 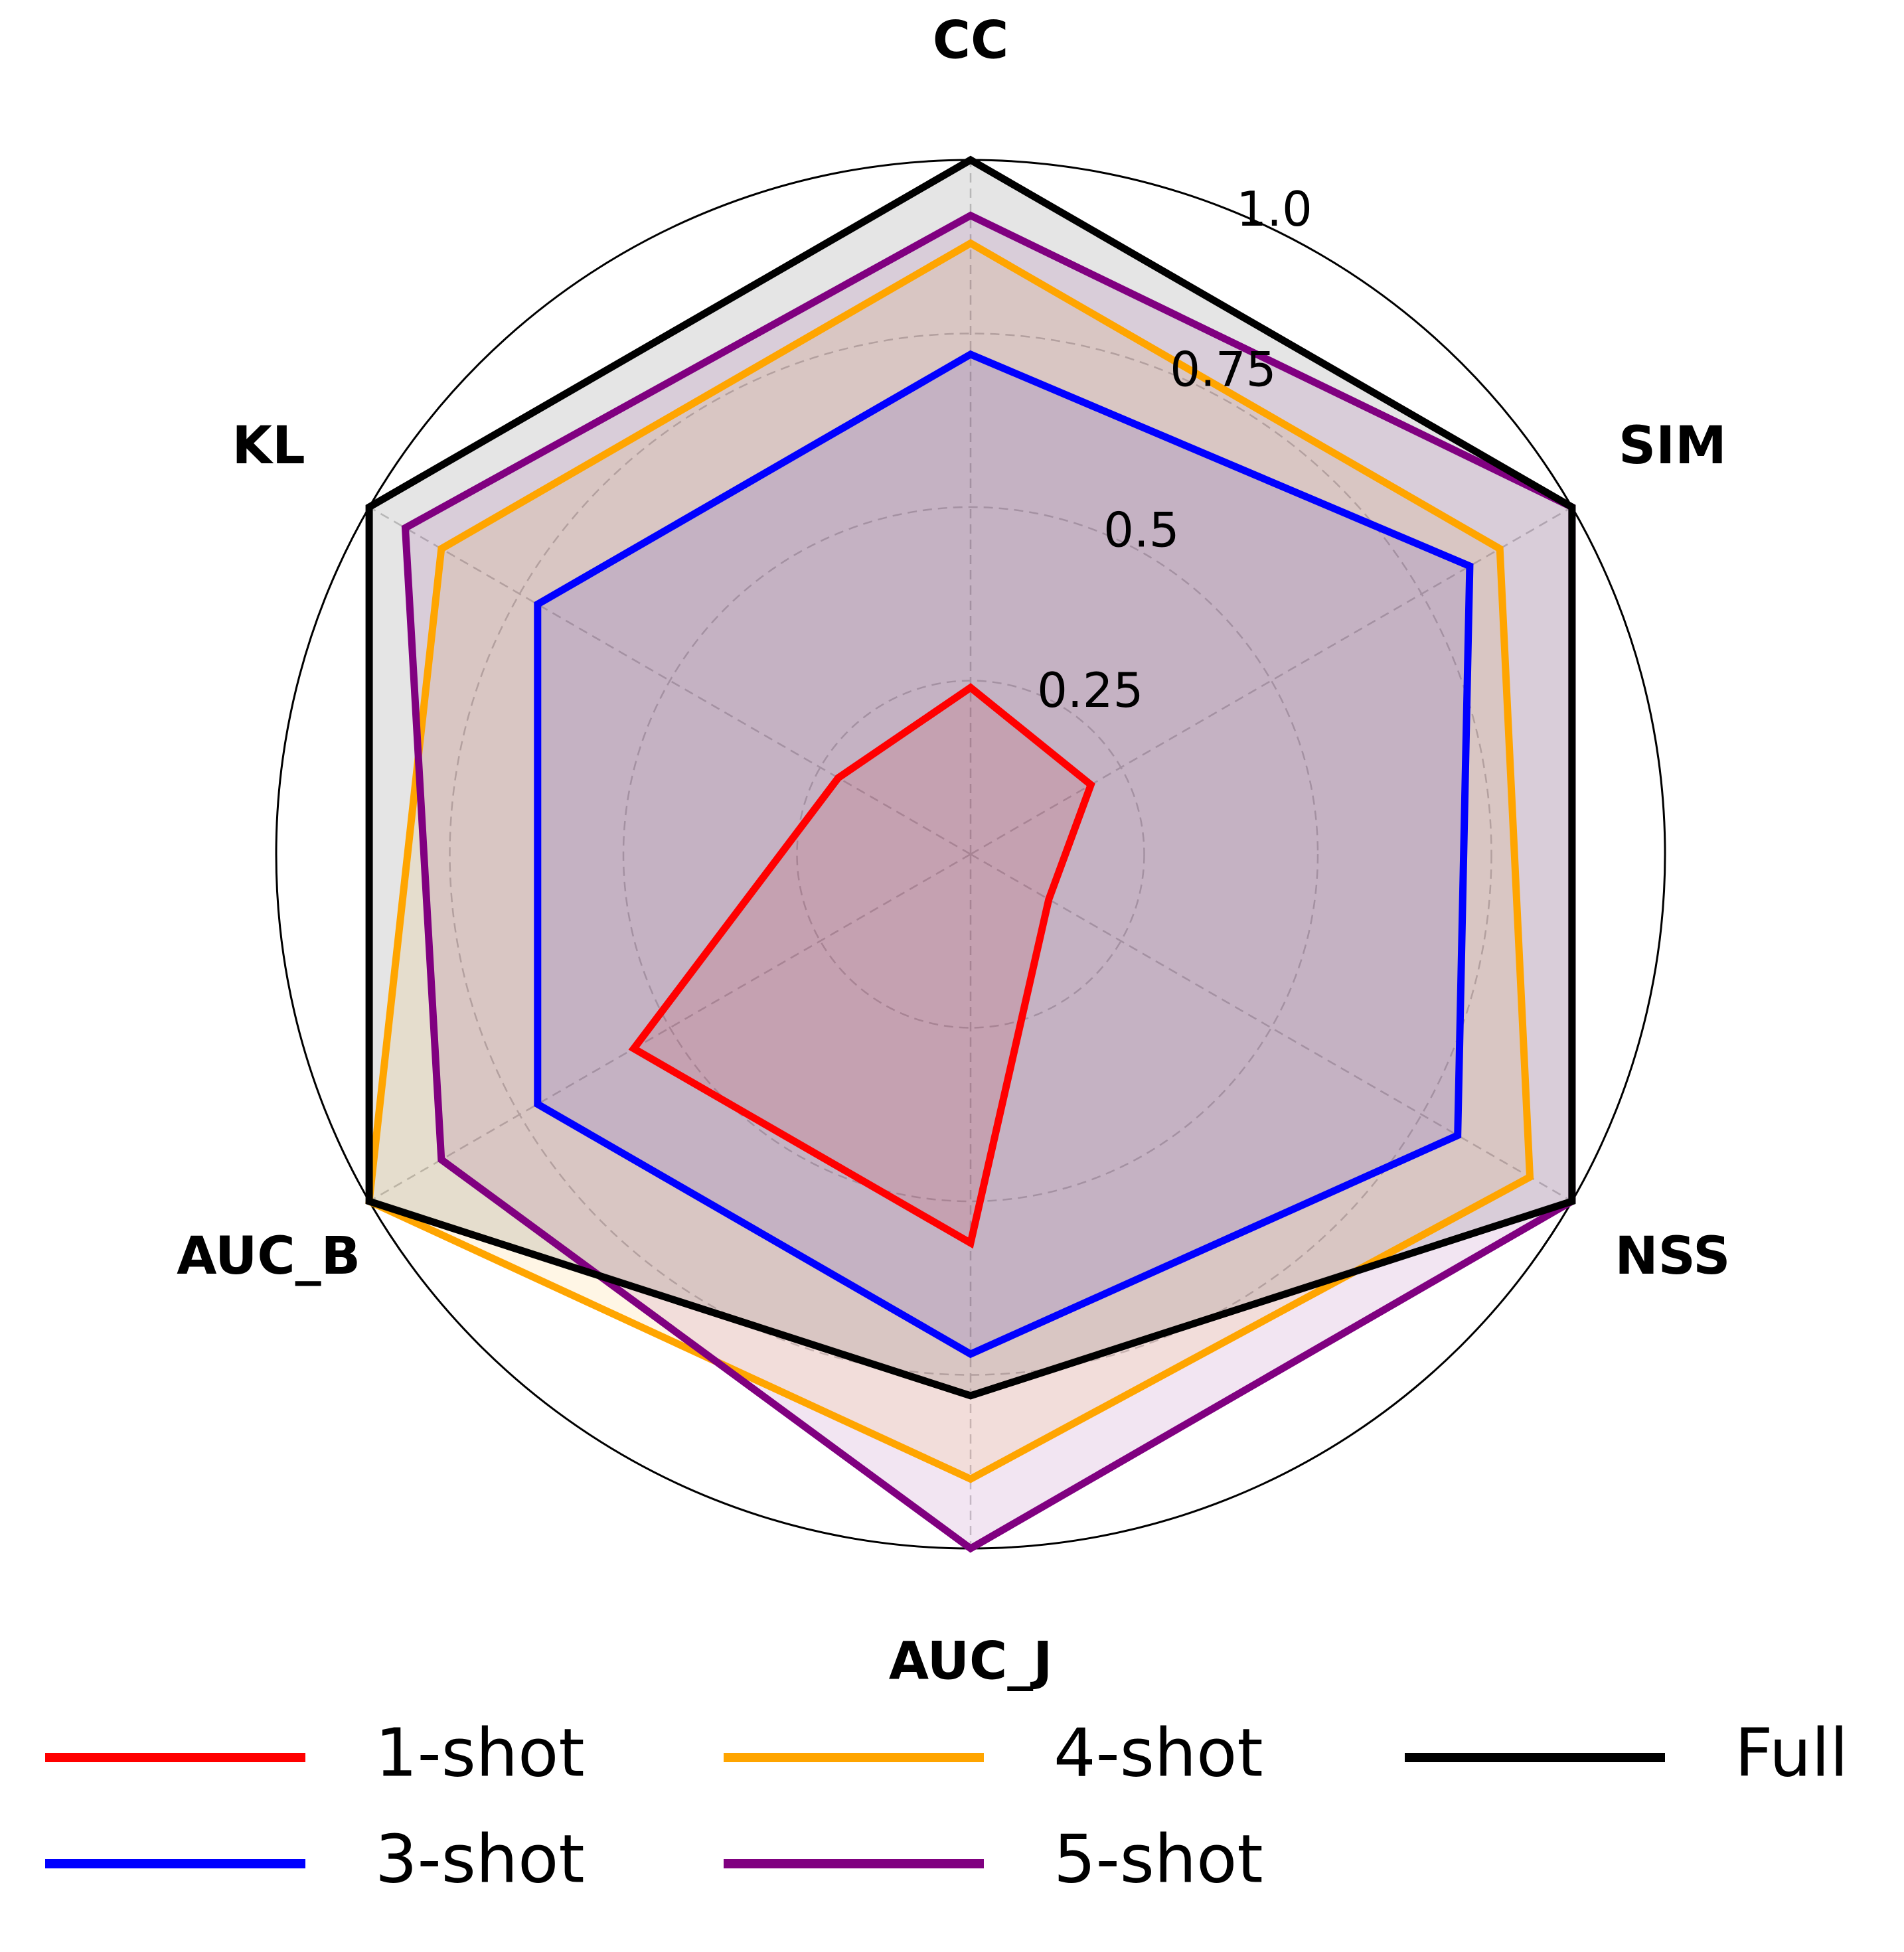 What do you see at coordinates (1158, 1752) in the screenshot?
I see `legend-label-4-shot: 4-shot` at bounding box center [1158, 1752].